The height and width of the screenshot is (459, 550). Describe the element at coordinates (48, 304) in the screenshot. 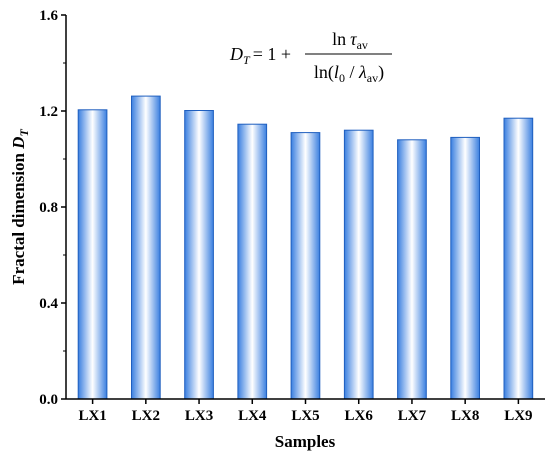

I see `y-tick-label: 0.4` at that location.